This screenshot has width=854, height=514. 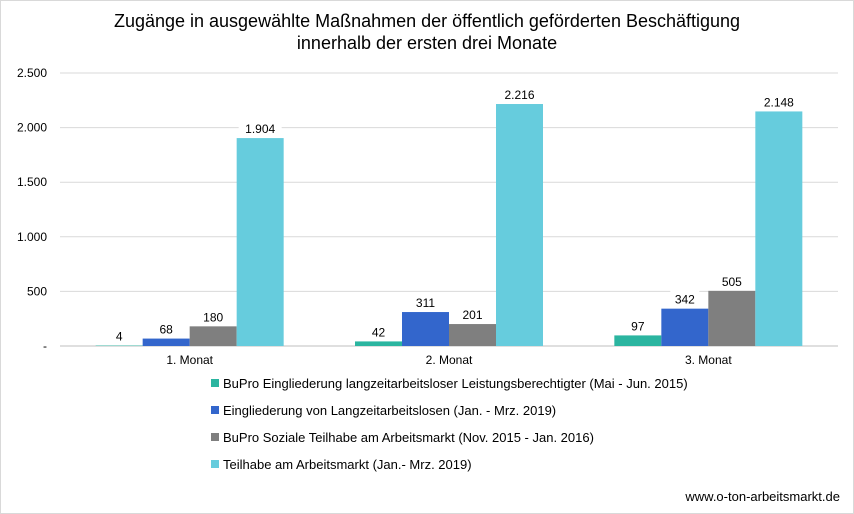 I want to click on source-link: www.o-ton-arbeitsmarkt.de, so click(x=762, y=496).